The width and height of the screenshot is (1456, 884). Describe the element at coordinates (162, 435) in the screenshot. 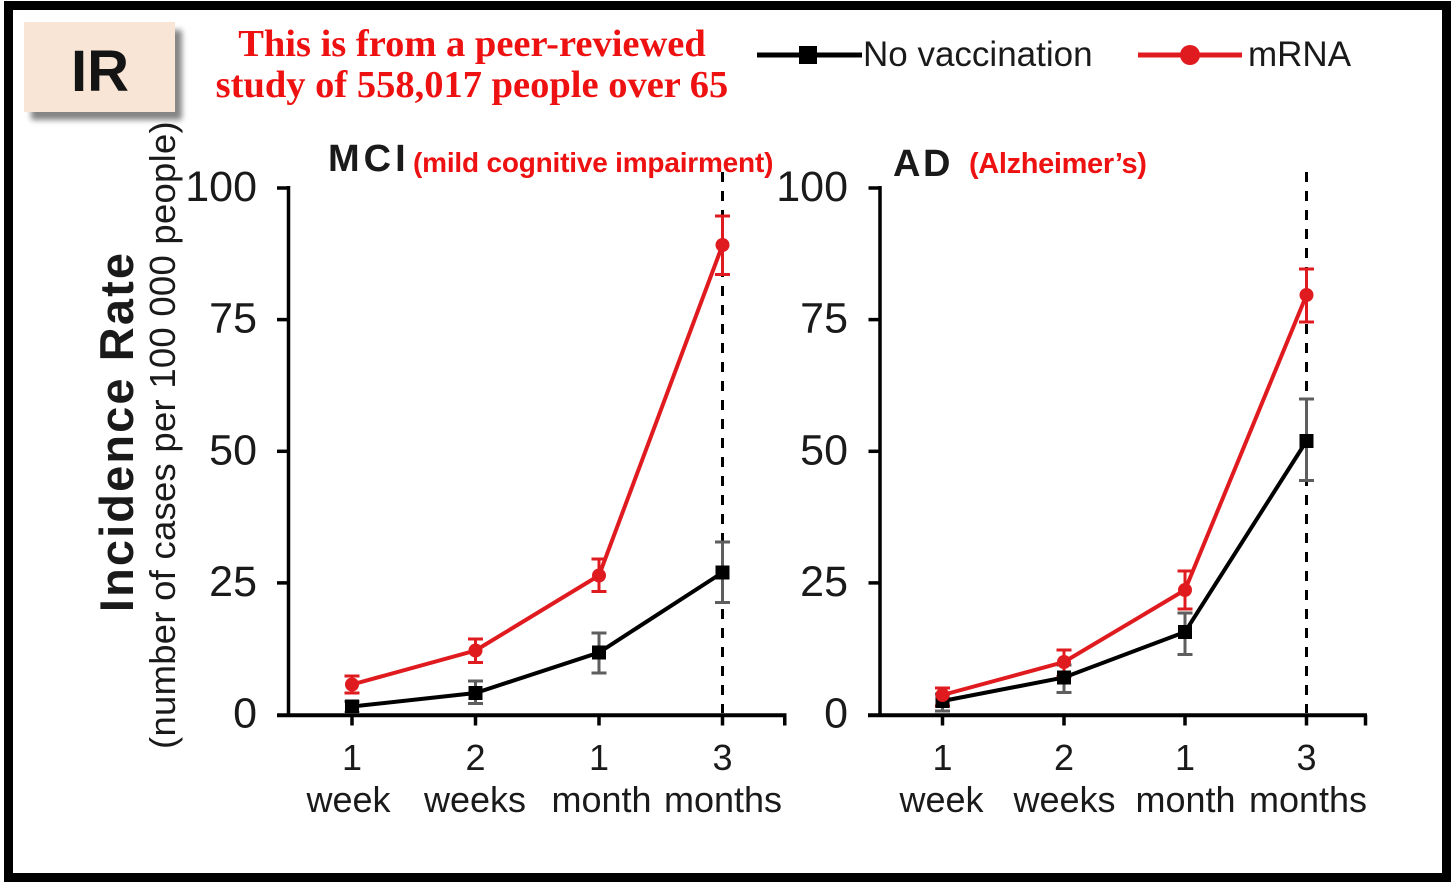

I see `svg-text:(number of cases per 100 000 p: (number of cases per 100 000 people)` at that location.